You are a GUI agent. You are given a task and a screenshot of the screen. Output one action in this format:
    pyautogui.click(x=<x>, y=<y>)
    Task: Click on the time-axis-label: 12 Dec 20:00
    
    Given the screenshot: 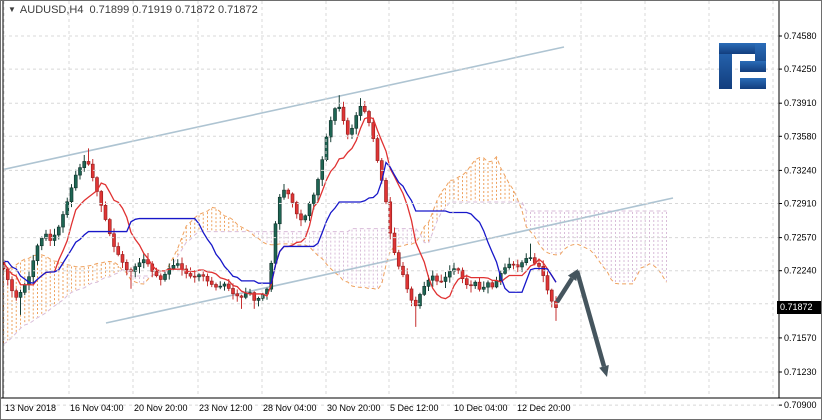 What is the action you would take?
    pyautogui.click(x=544, y=408)
    